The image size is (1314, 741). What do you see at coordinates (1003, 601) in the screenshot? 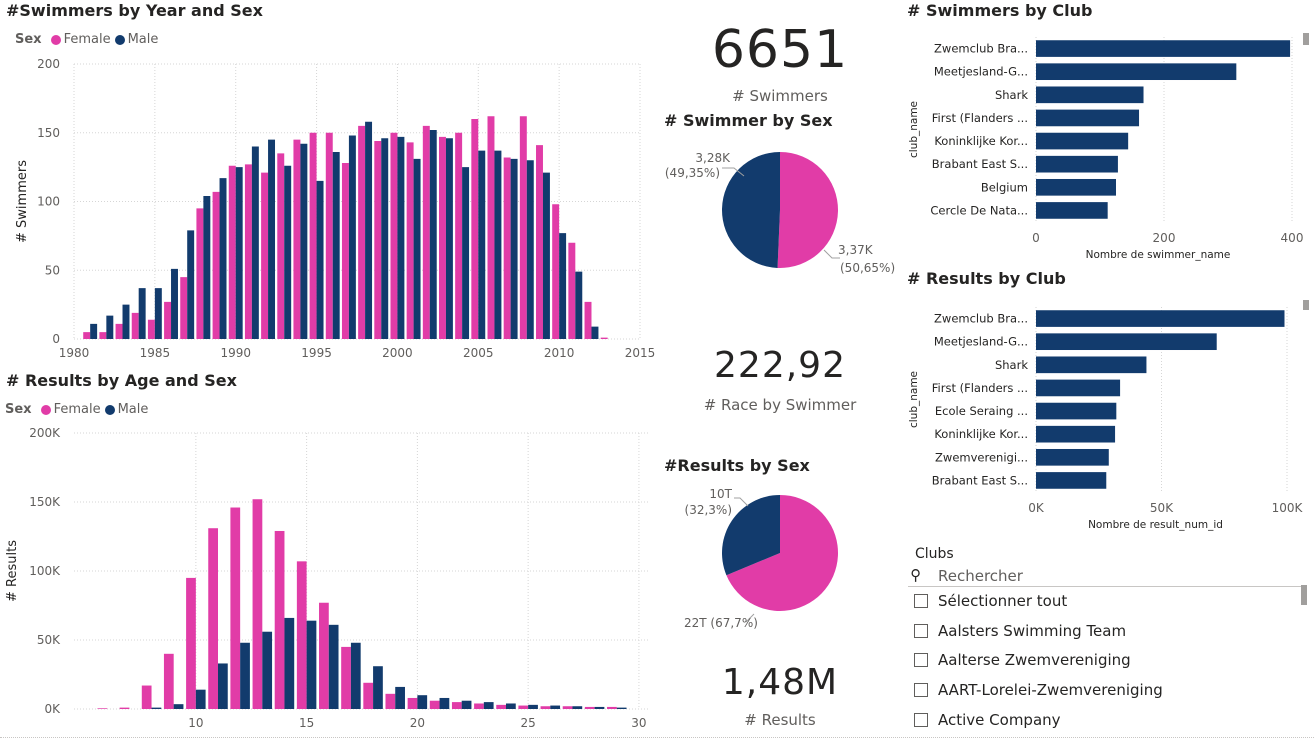
I see `slicer-item-label: Sélectionner tout` at bounding box center [1003, 601].